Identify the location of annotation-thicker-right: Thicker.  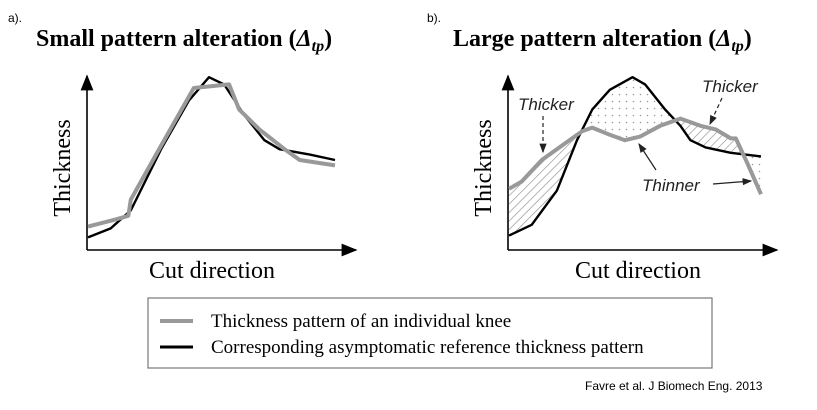
(730, 86).